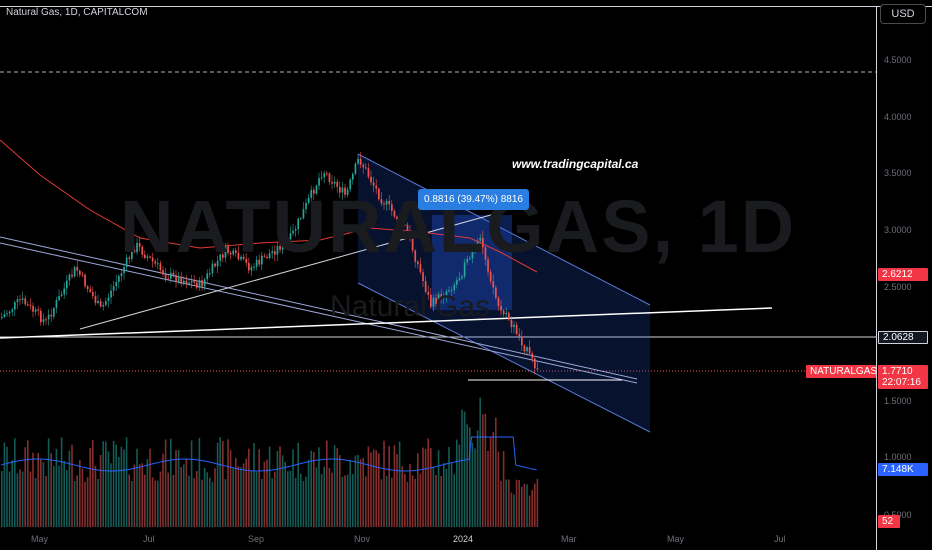 The width and height of the screenshot is (932, 550). I want to click on time-label: Sep, so click(256, 539).